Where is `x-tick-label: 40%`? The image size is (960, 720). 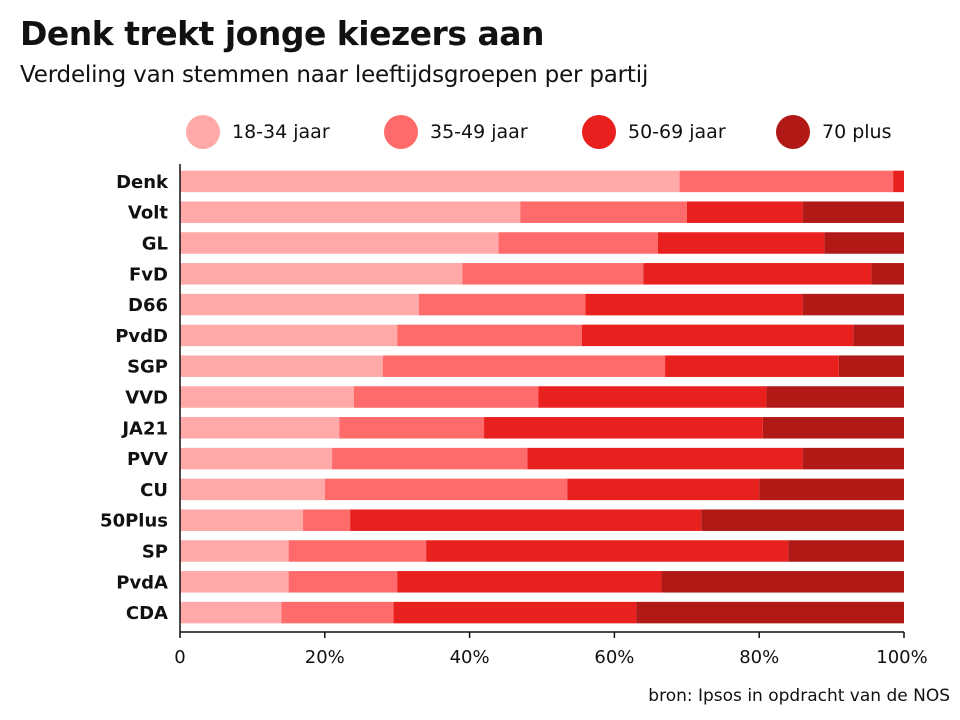 x-tick-label: 40% is located at coordinates (470, 657).